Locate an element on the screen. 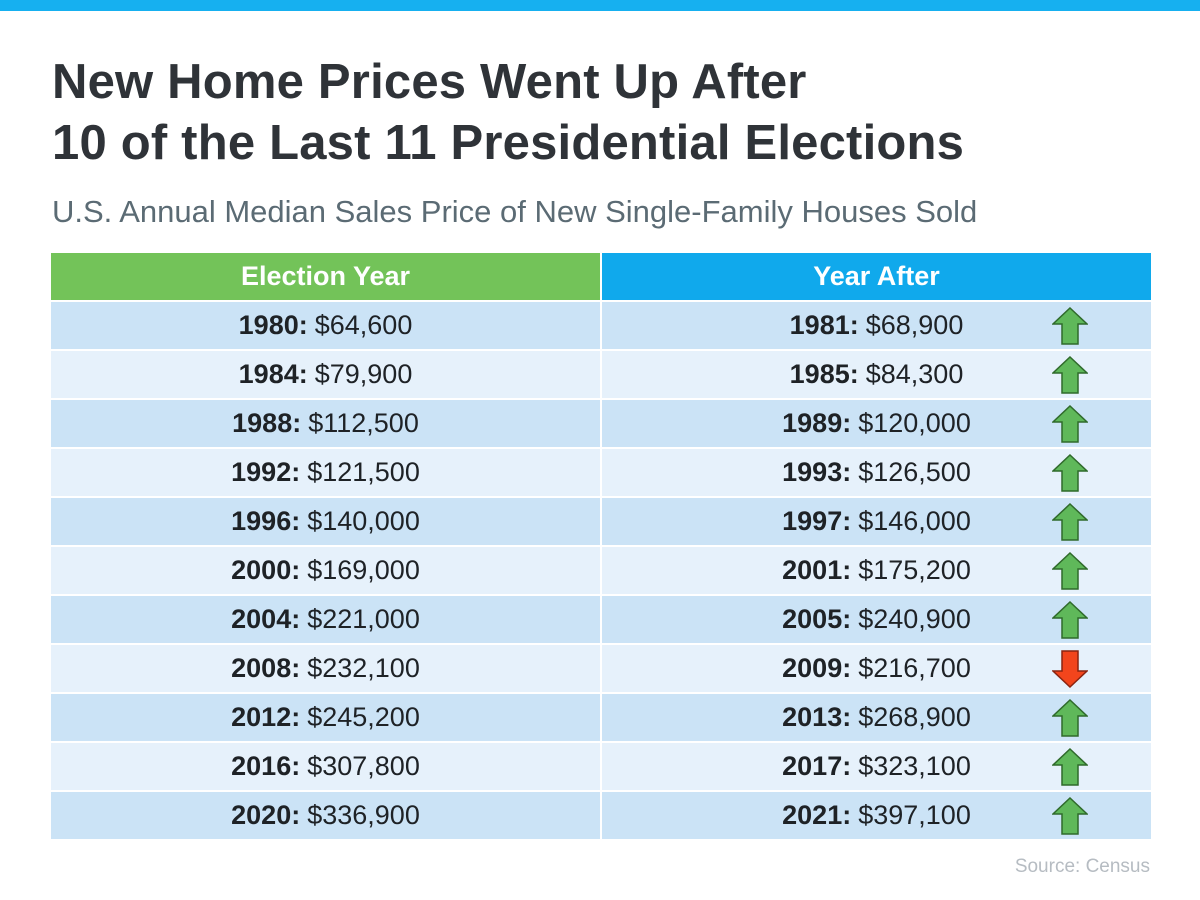 This screenshot has width=1200, height=900. year-after-label: 2005 is located at coordinates (816, 619).